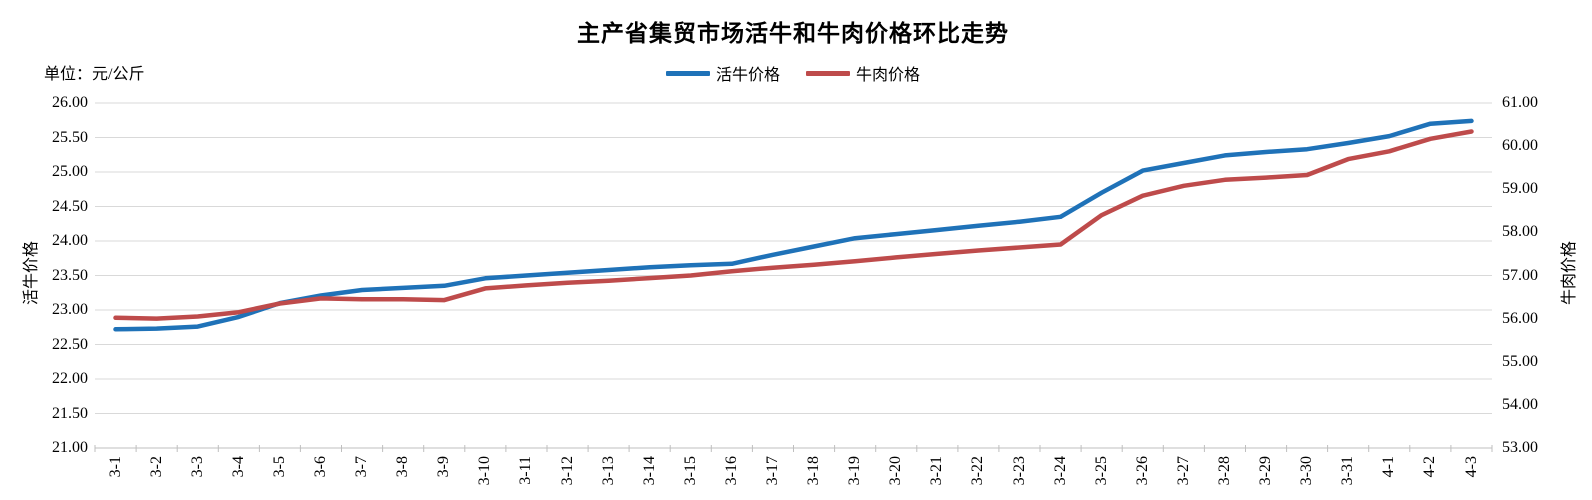 The image size is (1592, 500). What do you see at coordinates (70, 413) in the screenshot?
I see `left-axis-tick-label: 21.50` at bounding box center [70, 413].